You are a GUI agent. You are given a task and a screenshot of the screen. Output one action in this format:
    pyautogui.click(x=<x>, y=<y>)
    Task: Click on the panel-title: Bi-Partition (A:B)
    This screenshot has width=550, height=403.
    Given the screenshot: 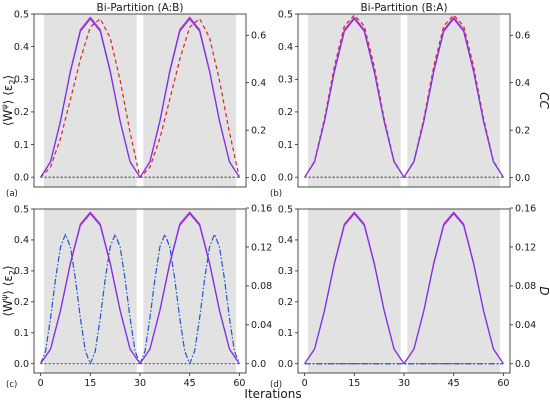 What is the action you would take?
    pyautogui.click(x=140, y=8)
    